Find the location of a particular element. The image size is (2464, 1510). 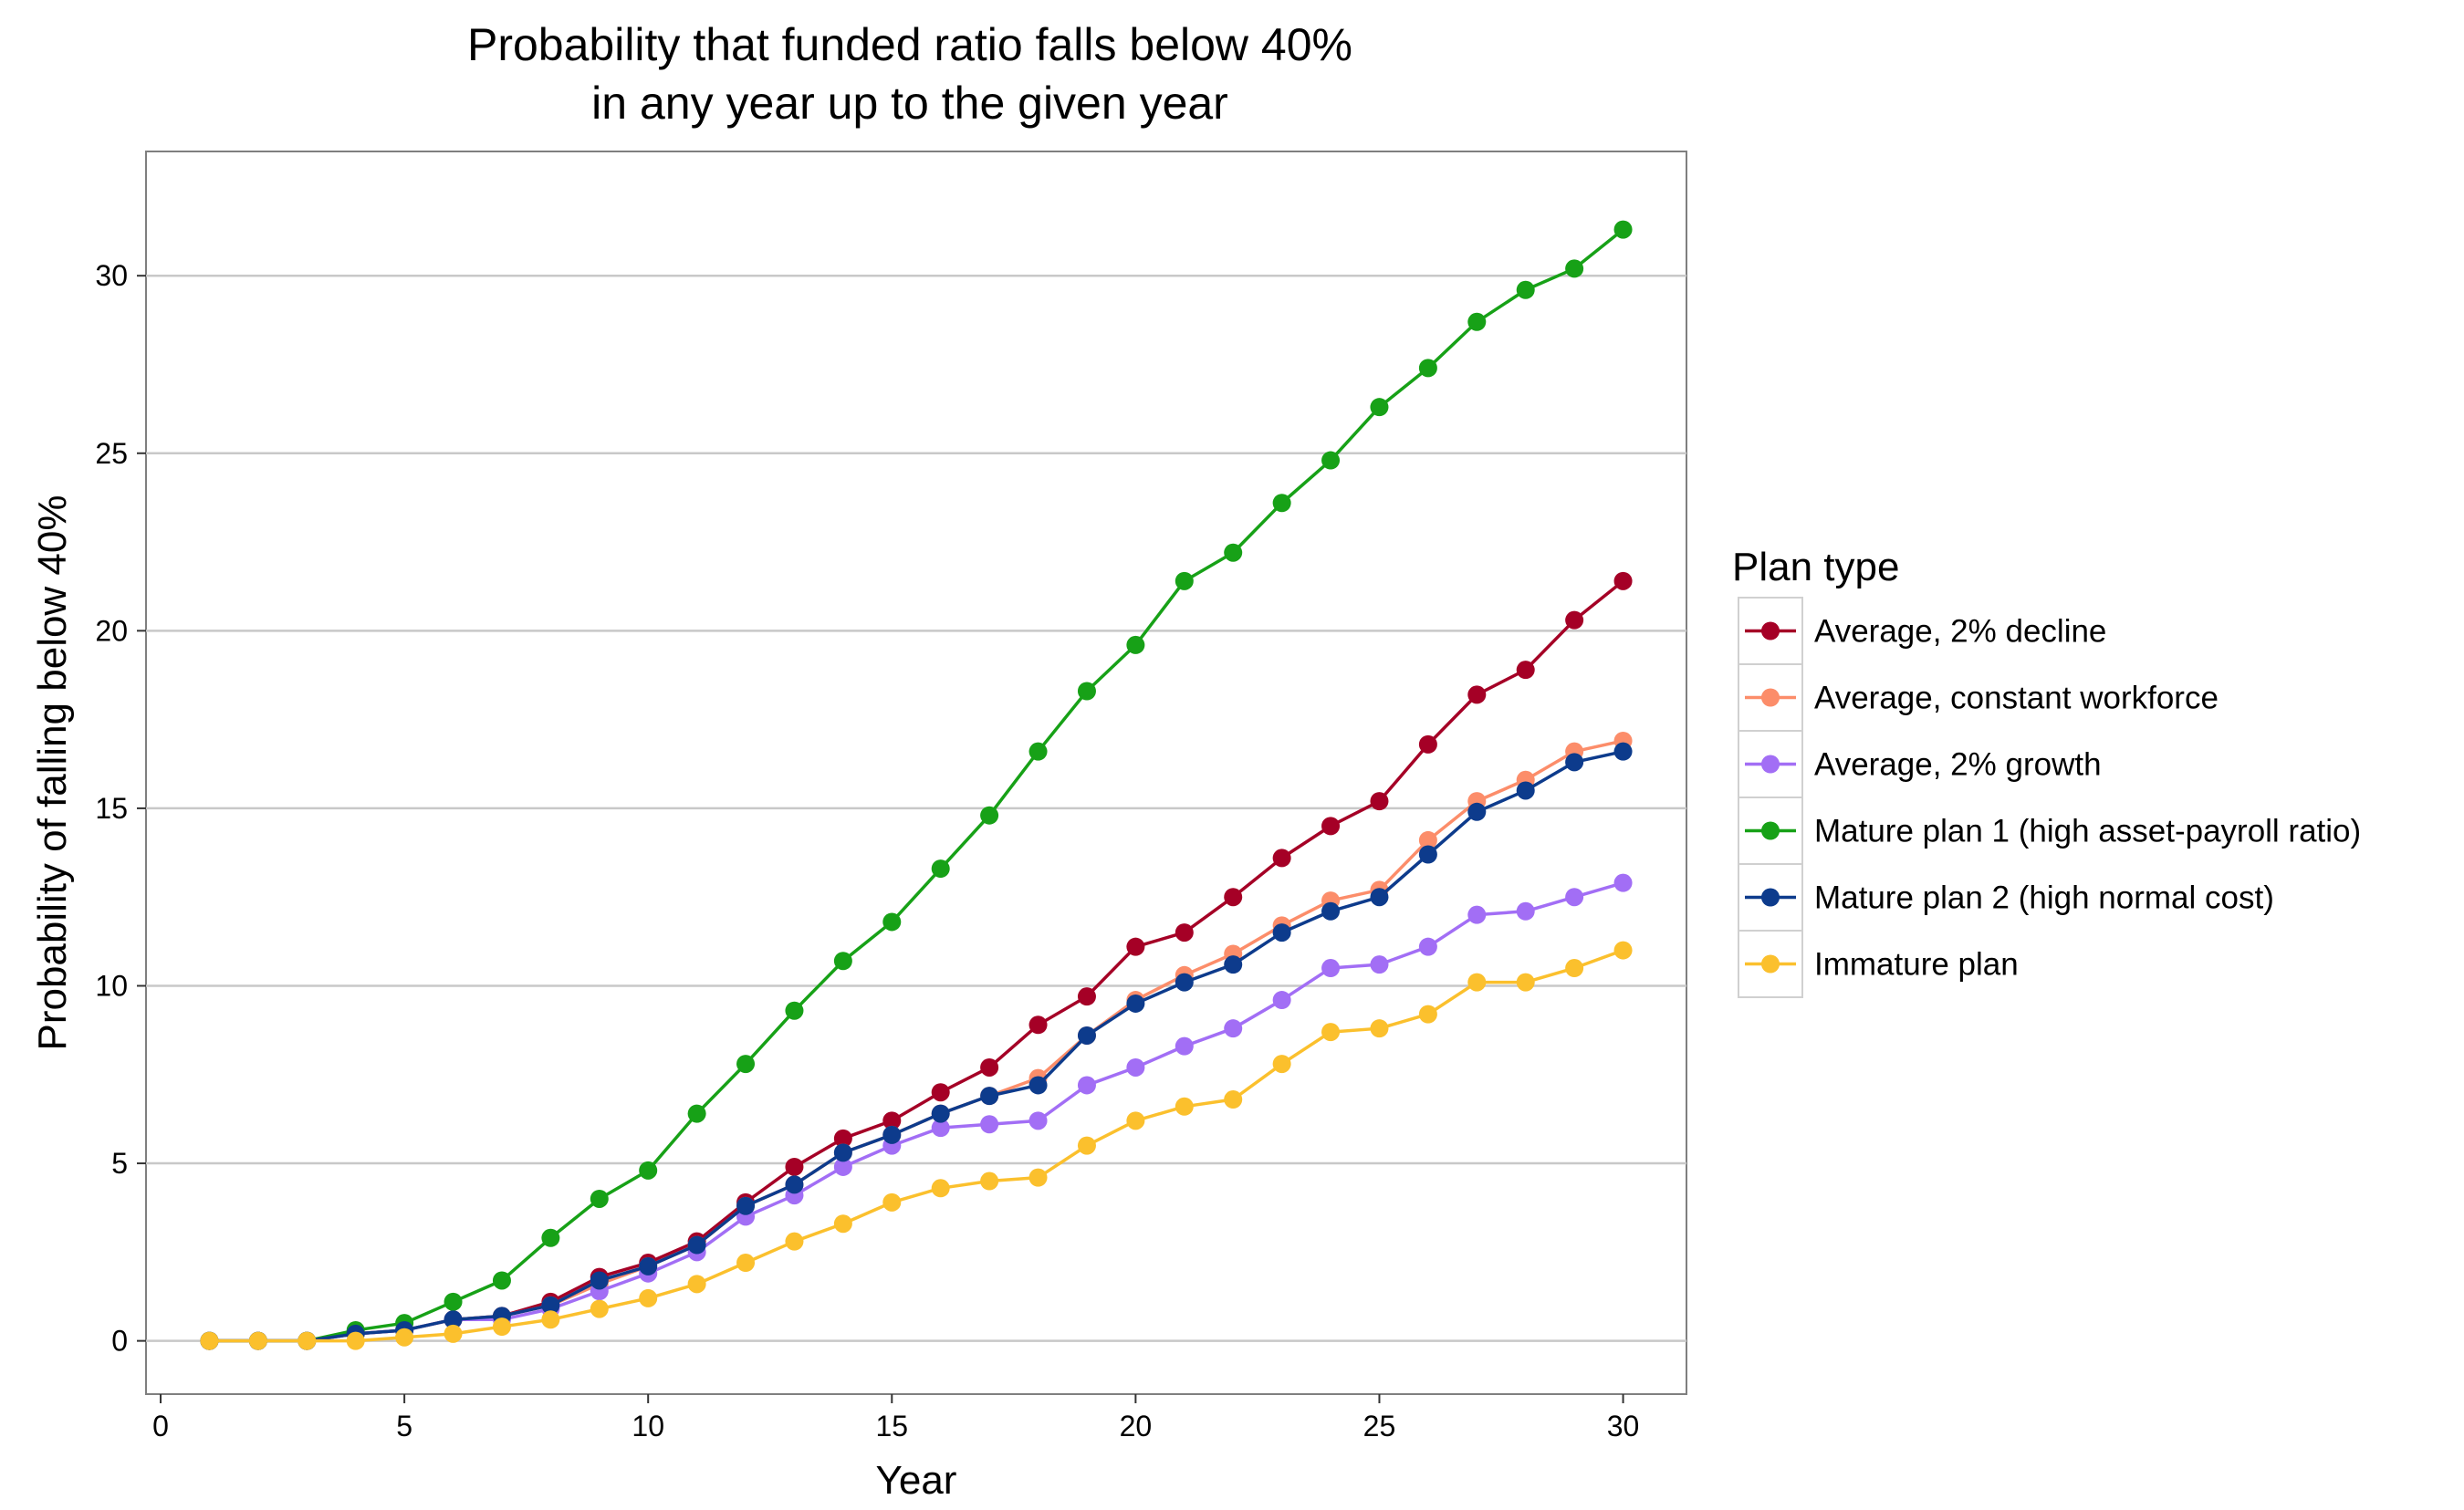

x-tick-label: 10 is located at coordinates (648, 1426).